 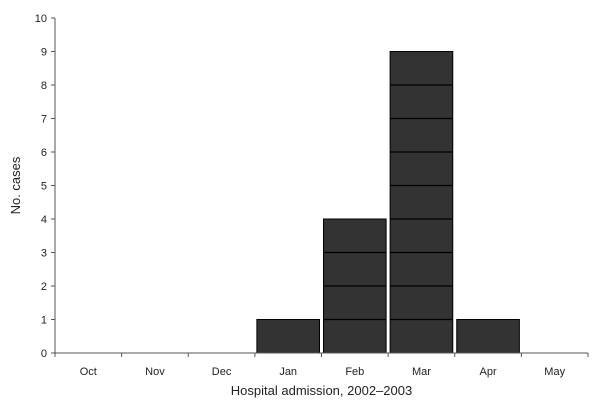 What do you see at coordinates (222, 372) in the screenshot?
I see `x-tick-label: Dec` at bounding box center [222, 372].